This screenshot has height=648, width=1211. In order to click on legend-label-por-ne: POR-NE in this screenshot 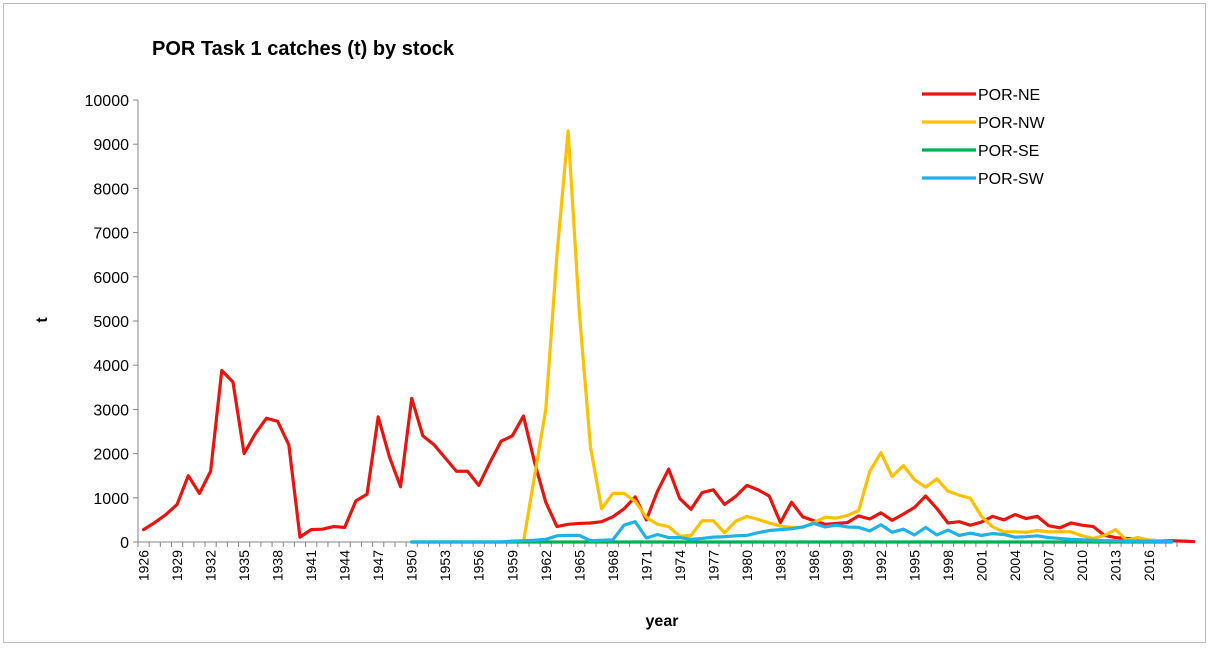, I will do `click(1009, 95)`.